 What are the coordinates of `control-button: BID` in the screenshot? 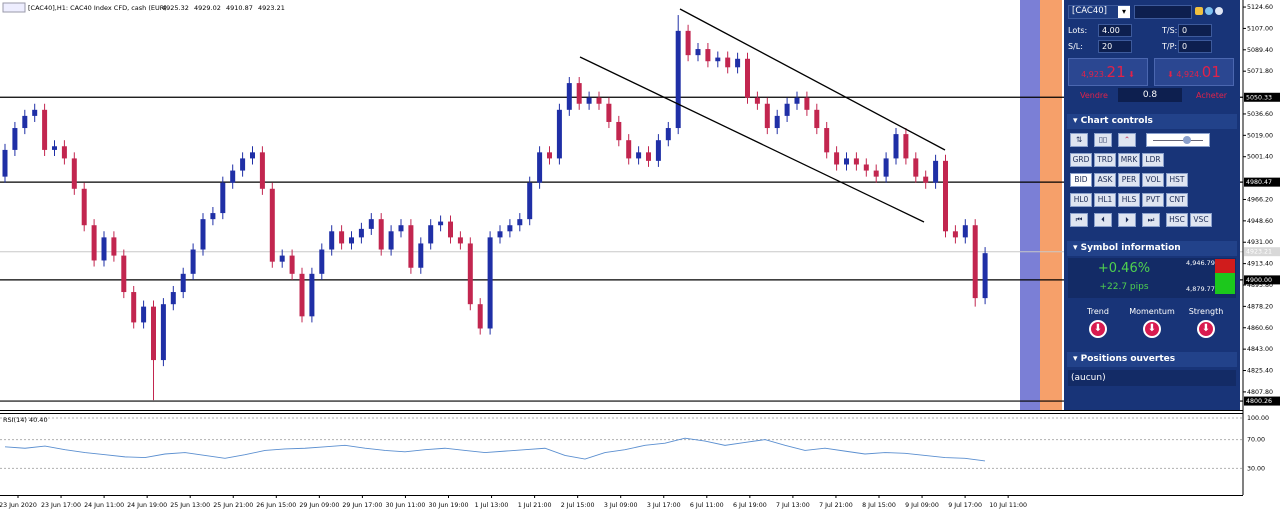 It's located at (1081, 180).